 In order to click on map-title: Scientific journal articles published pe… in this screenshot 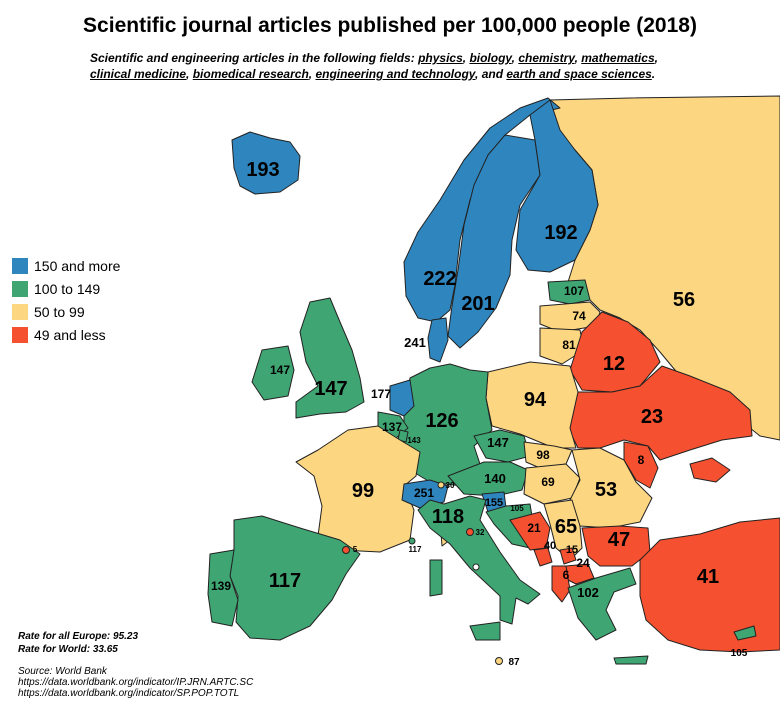, I will do `click(390, 25)`.